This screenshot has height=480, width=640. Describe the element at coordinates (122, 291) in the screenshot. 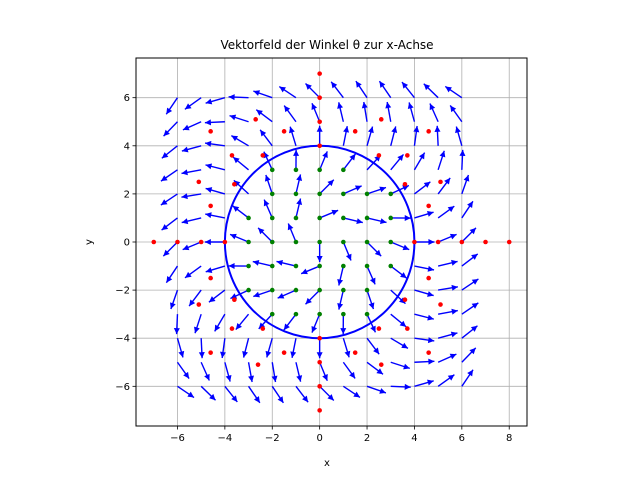

I see `y-tick-label: −2` at that location.